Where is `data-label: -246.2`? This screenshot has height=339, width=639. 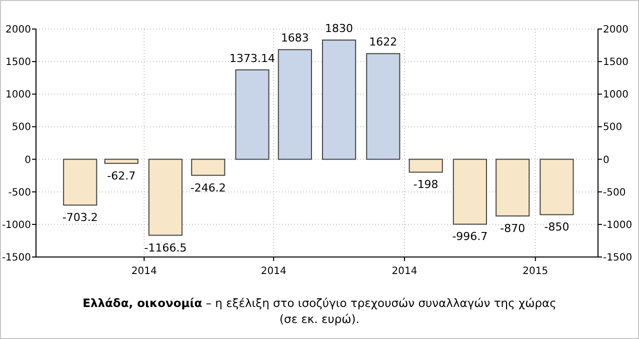
data-label: -246.2 is located at coordinates (208, 187).